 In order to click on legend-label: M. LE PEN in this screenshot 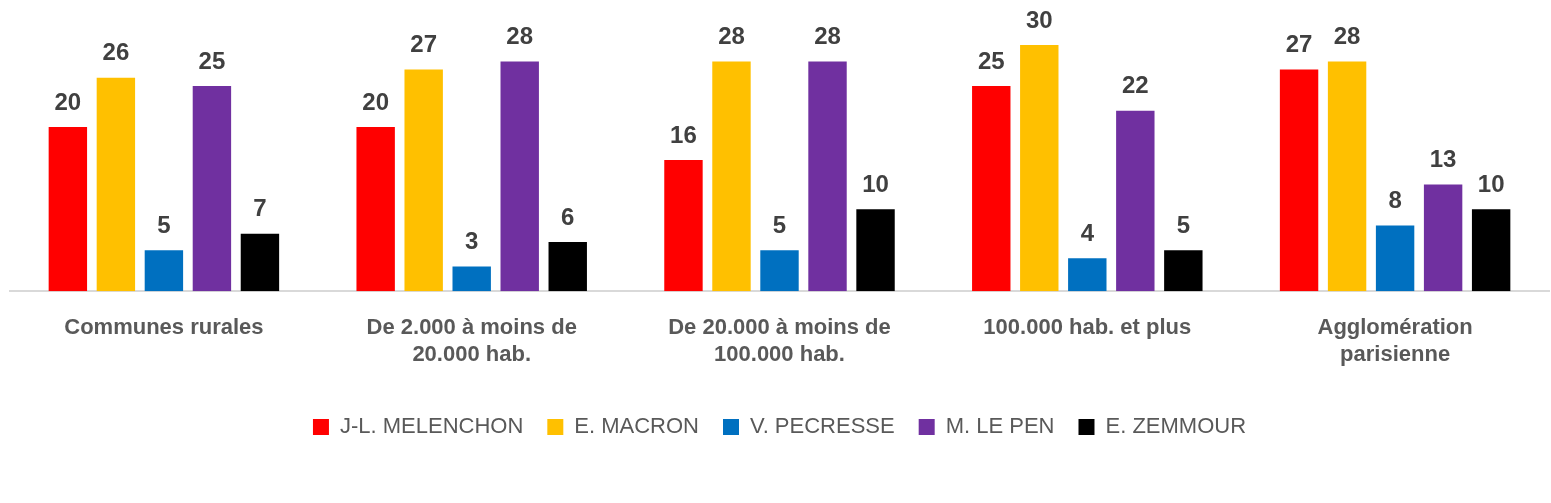, I will do `click(1000, 426)`.